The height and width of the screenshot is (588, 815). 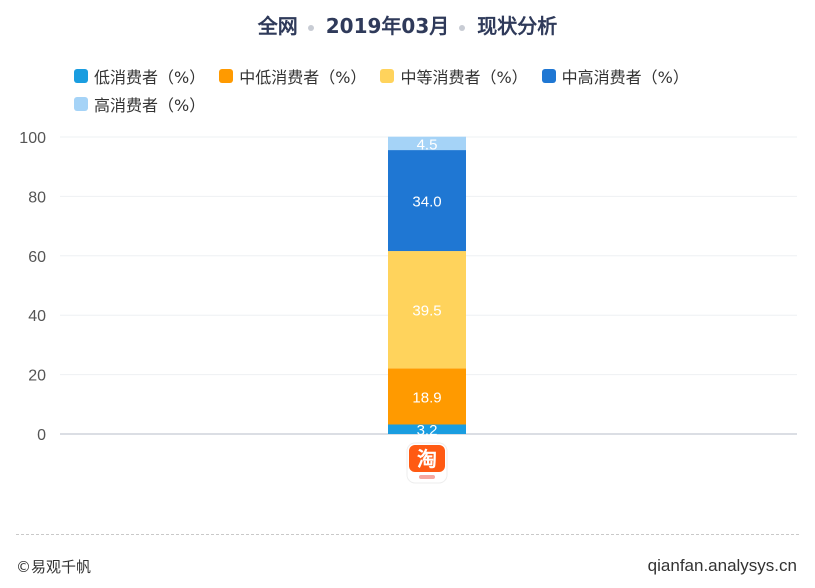 What do you see at coordinates (625, 77) in the screenshot?
I see `legend-label: 中高消费者（%）` at bounding box center [625, 77].